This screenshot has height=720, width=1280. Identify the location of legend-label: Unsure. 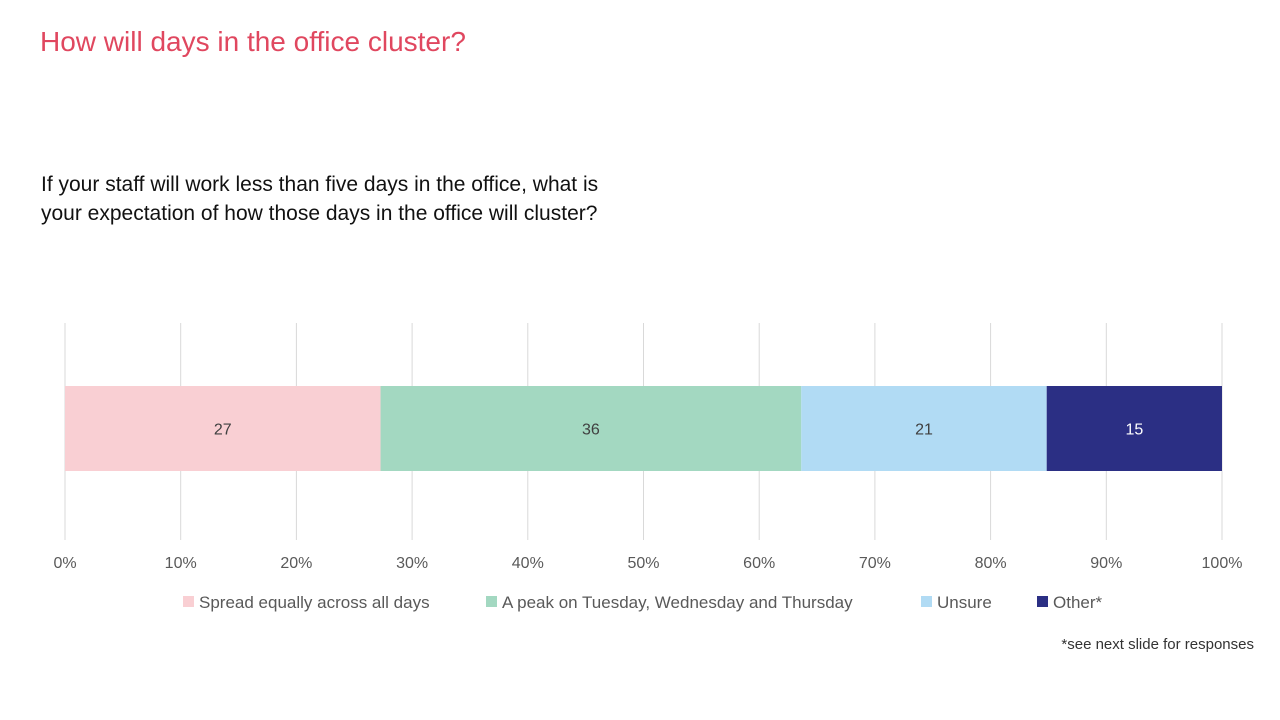
(964, 602).